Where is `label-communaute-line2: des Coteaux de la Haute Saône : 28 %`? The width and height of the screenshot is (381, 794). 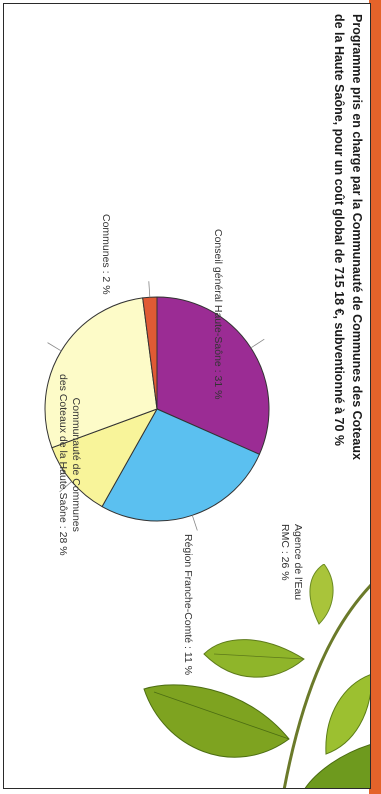
label-communaute-line2: des Coteaux de la Haute Saône : 28 % is located at coordinates (63, 465).